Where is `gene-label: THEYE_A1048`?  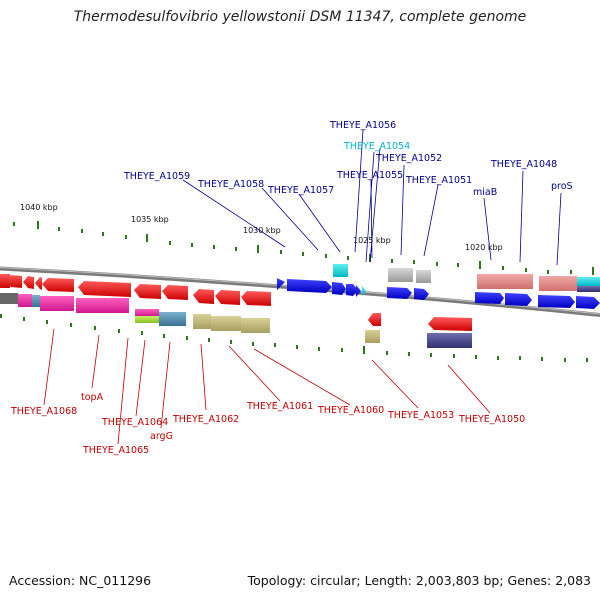 gene-label: THEYE_A1048 is located at coordinates (523, 164).